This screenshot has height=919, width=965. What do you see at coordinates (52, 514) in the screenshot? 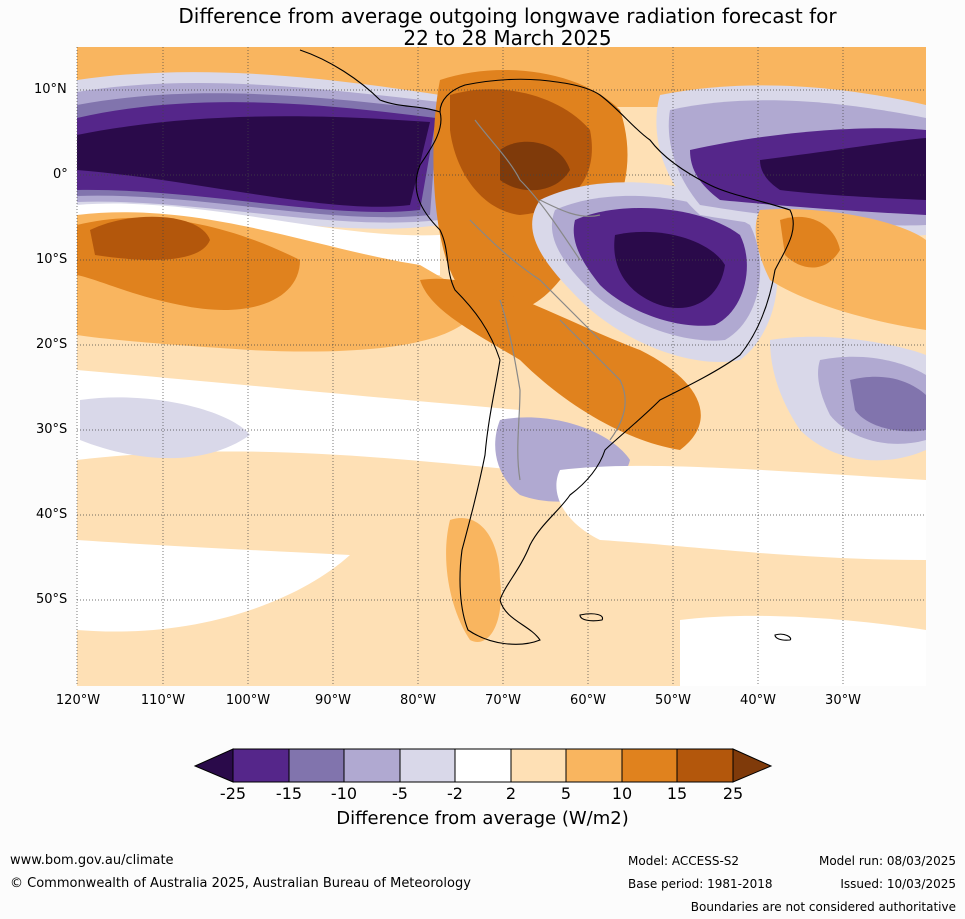
I see `lat-label: 40°S` at bounding box center [52, 514].